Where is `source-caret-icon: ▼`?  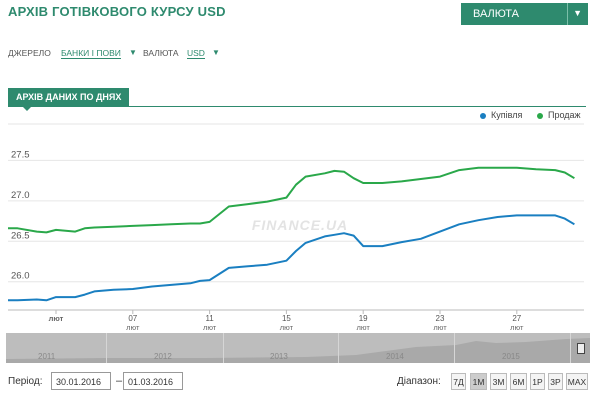
source-caret-icon: ▼ is located at coordinates (133, 52).